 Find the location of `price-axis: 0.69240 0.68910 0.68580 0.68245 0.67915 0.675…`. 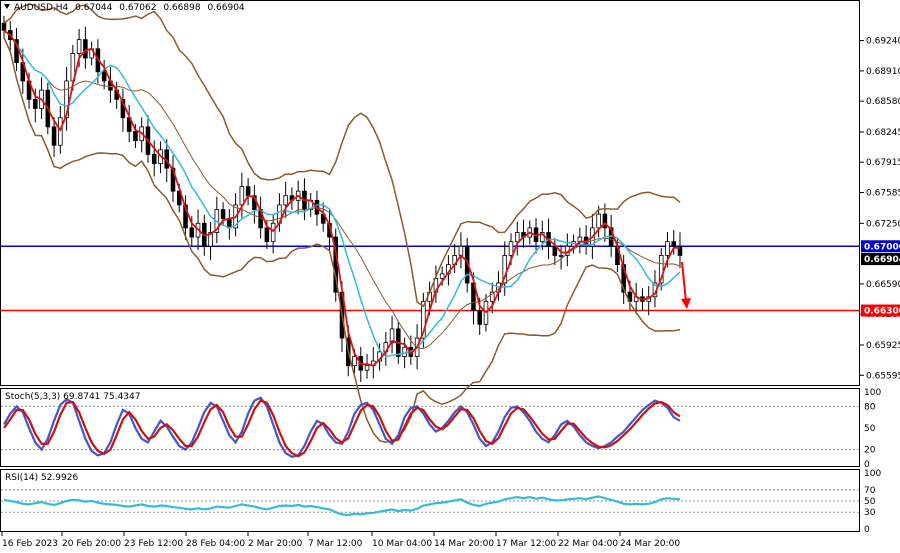

price-axis: 0.69240 0.68910 0.68580 0.68245 0.67915 0.675… is located at coordinates (880, 209).